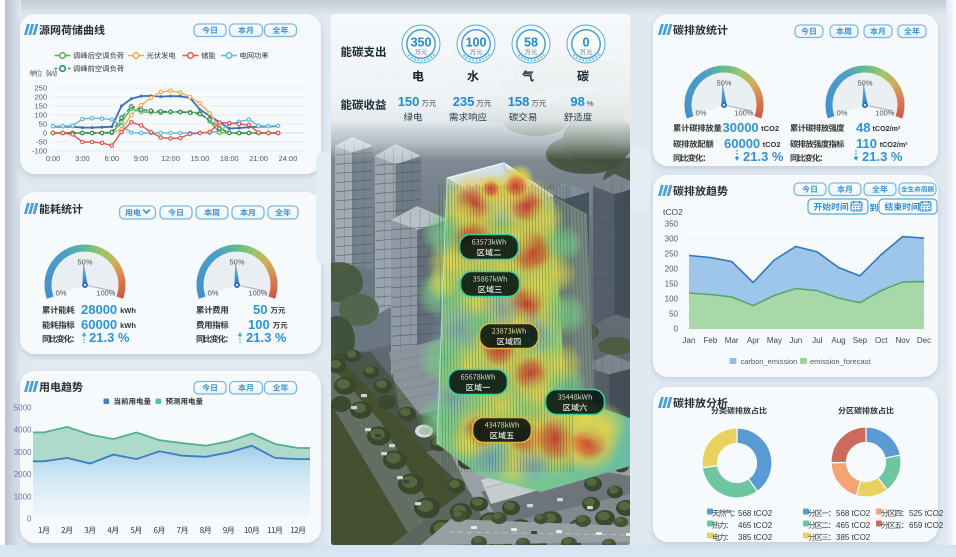  What do you see at coordinates (866, 143) in the screenshot?
I see `svg-text: 110` at bounding box center [866, 143].